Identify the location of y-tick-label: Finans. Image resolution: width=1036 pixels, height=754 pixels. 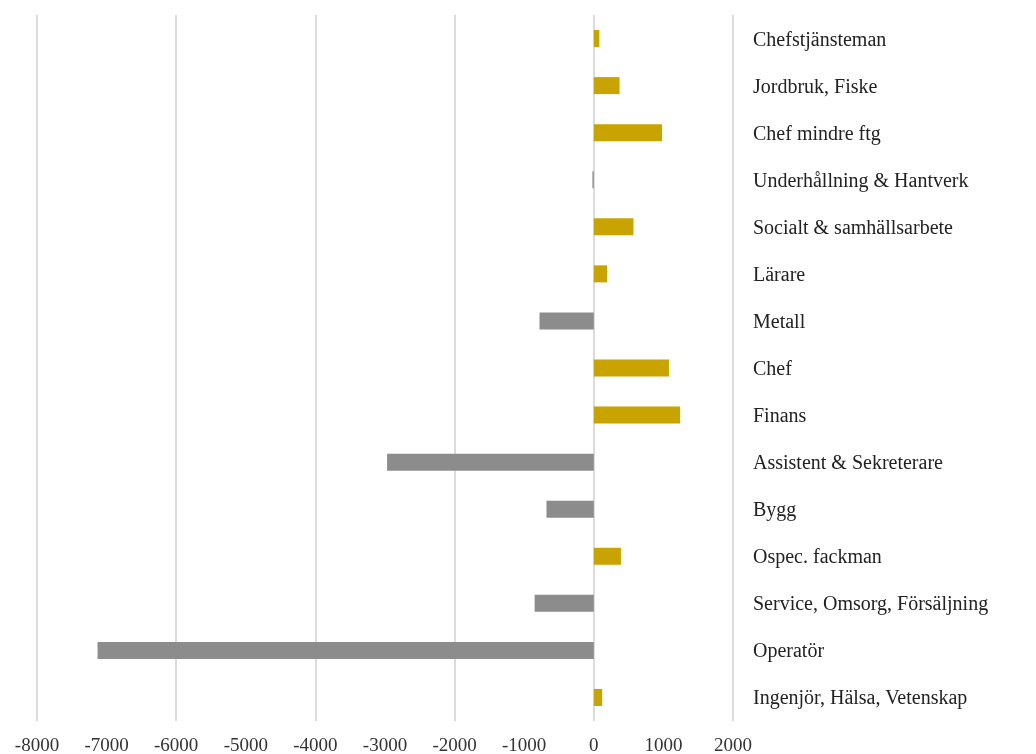
(780, 415).